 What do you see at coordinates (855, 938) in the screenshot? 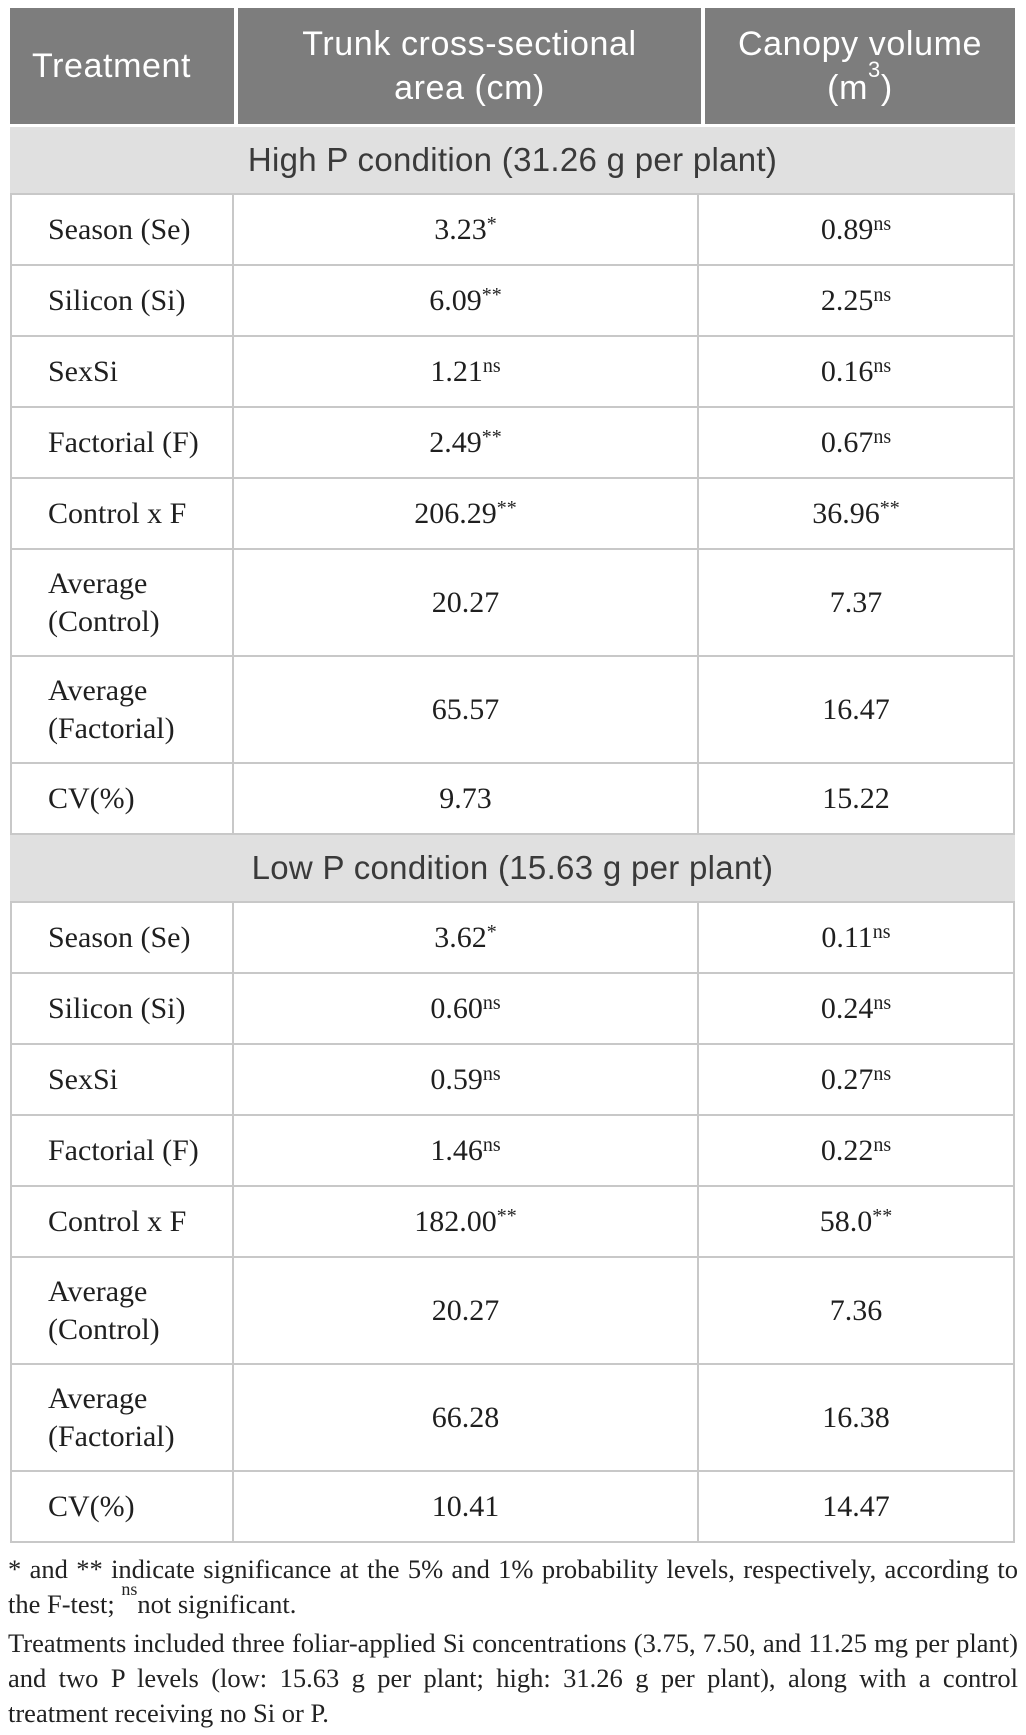
I see `canopy-value: 0.11ns` at bounding box center [855, 938].